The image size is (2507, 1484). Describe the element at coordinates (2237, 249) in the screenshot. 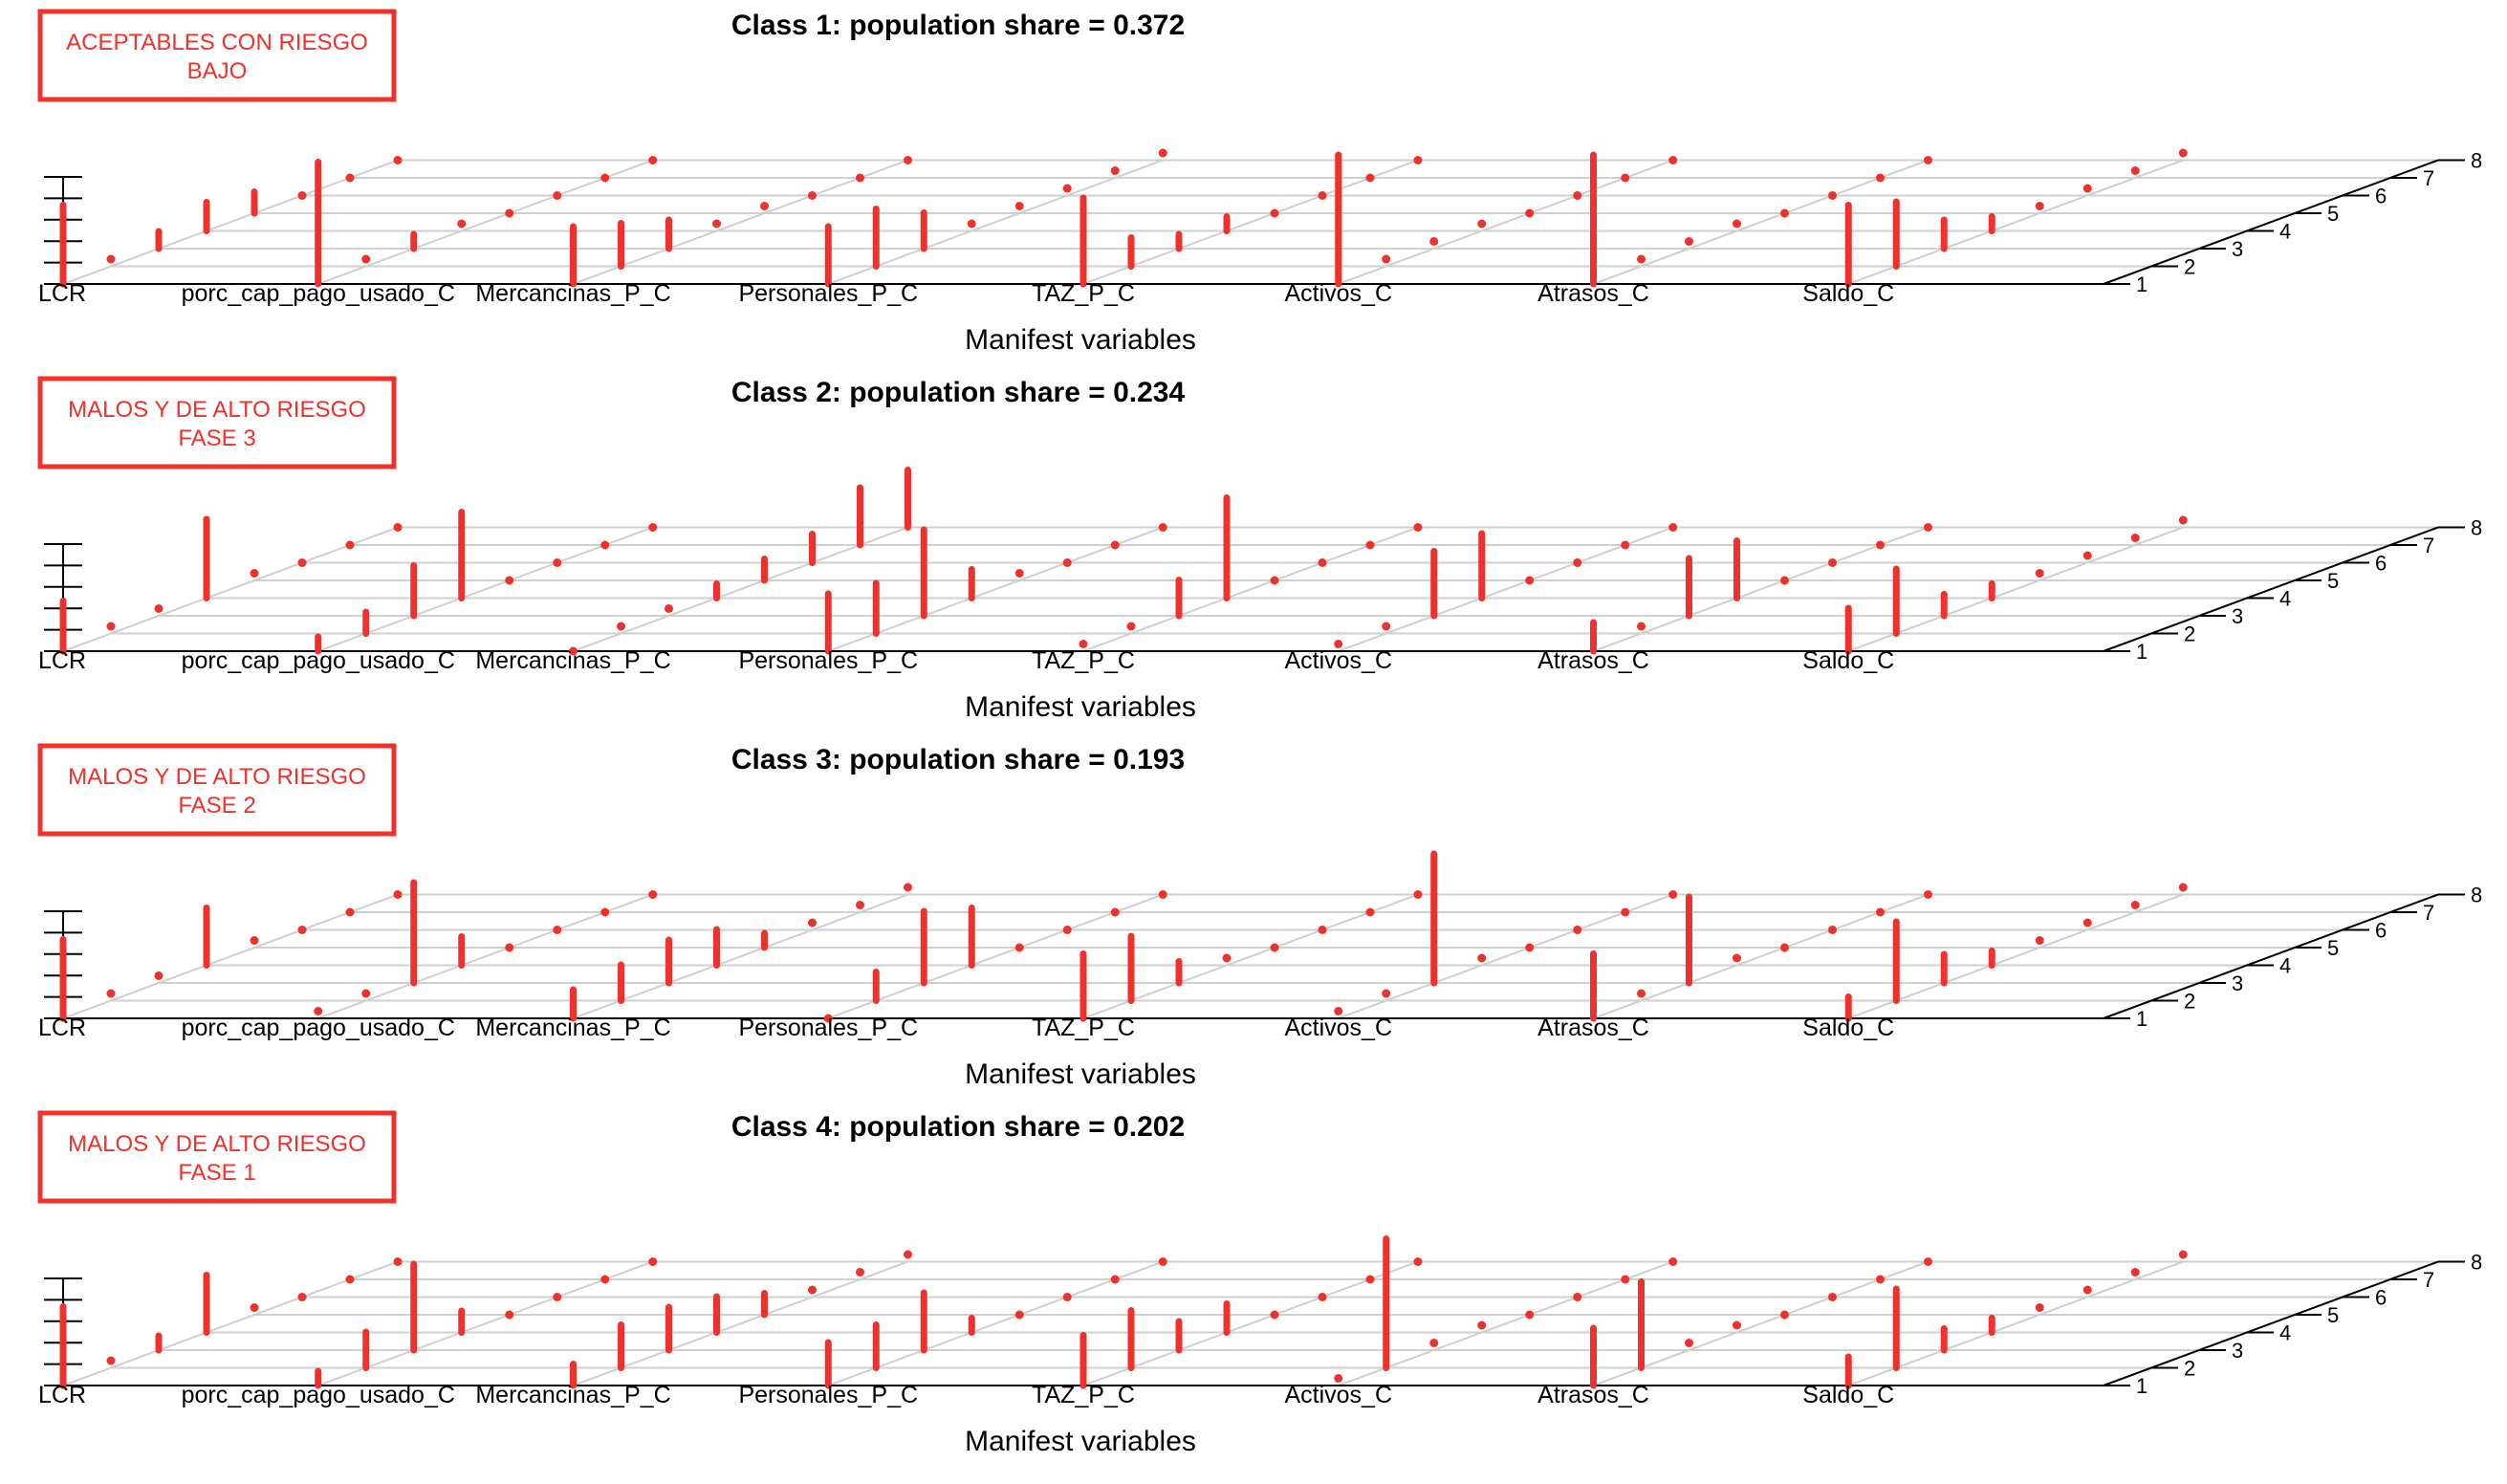

I see `depth-tick-label: 3` at that location.